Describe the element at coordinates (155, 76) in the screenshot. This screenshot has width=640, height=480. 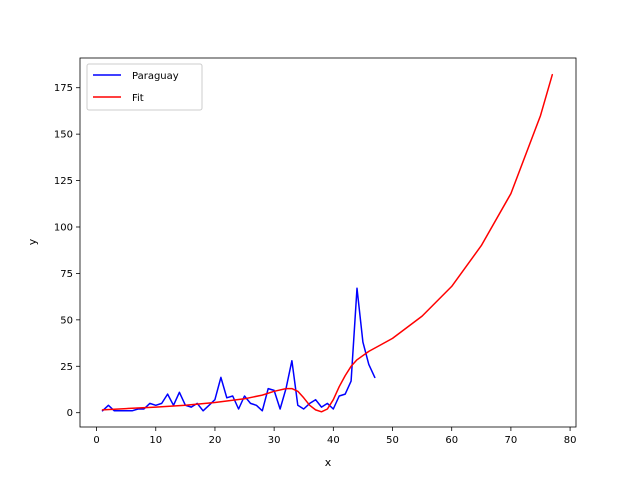
I see `legend-label-paraguay: Paraguay` at that location.